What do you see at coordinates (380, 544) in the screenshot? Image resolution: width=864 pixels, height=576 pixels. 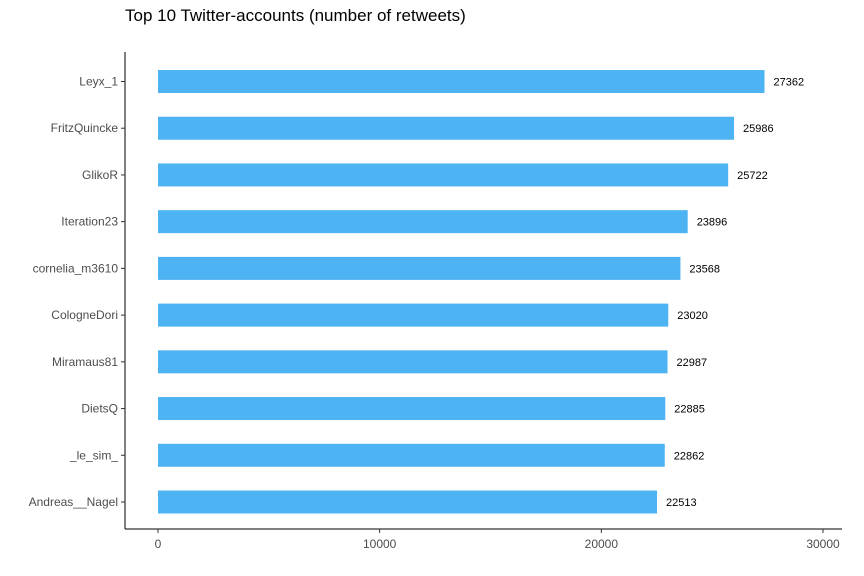 I see `x-tick-label: 10000` at bounding box center [380, 544].